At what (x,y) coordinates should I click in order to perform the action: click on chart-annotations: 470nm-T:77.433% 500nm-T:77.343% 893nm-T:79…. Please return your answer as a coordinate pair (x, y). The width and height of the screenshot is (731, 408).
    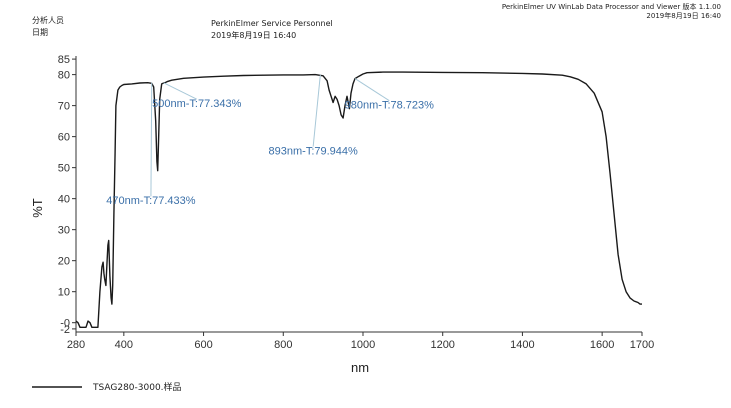
    Looking at the image, I should click on (270, 140).